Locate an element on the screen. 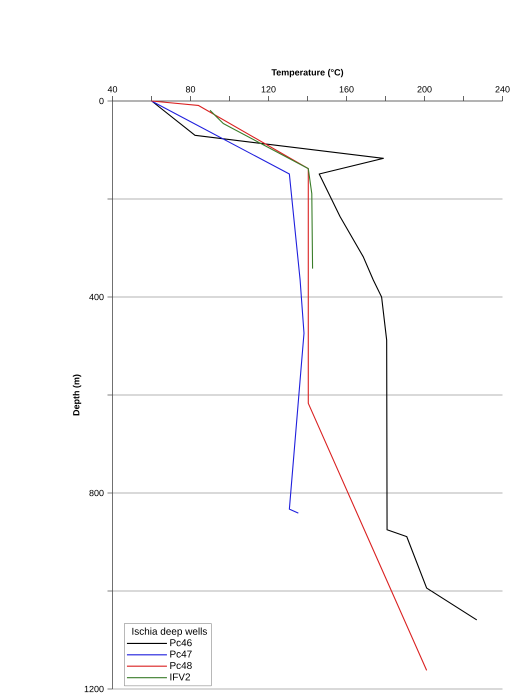 This screenshot has width=519, height=698. x-tick-label: 80 is located at coordinates (191, 89).